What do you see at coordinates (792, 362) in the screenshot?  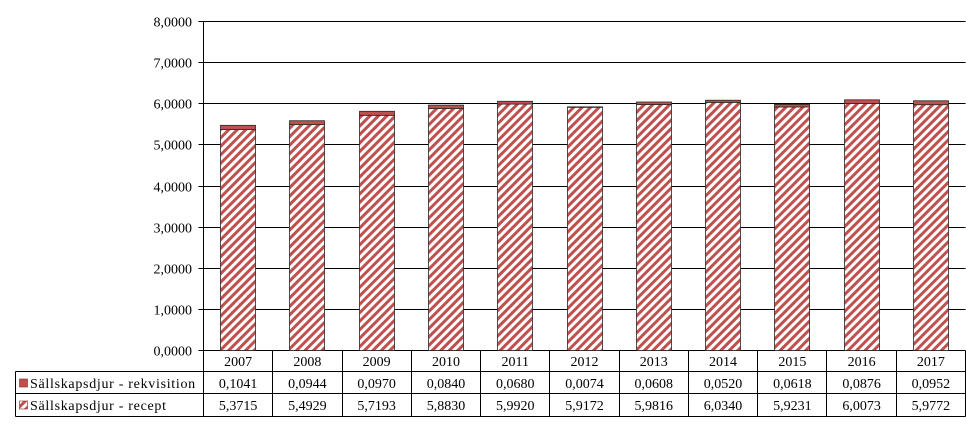 I see `x-tick-label: 2015` at bounding box center [792, 362].